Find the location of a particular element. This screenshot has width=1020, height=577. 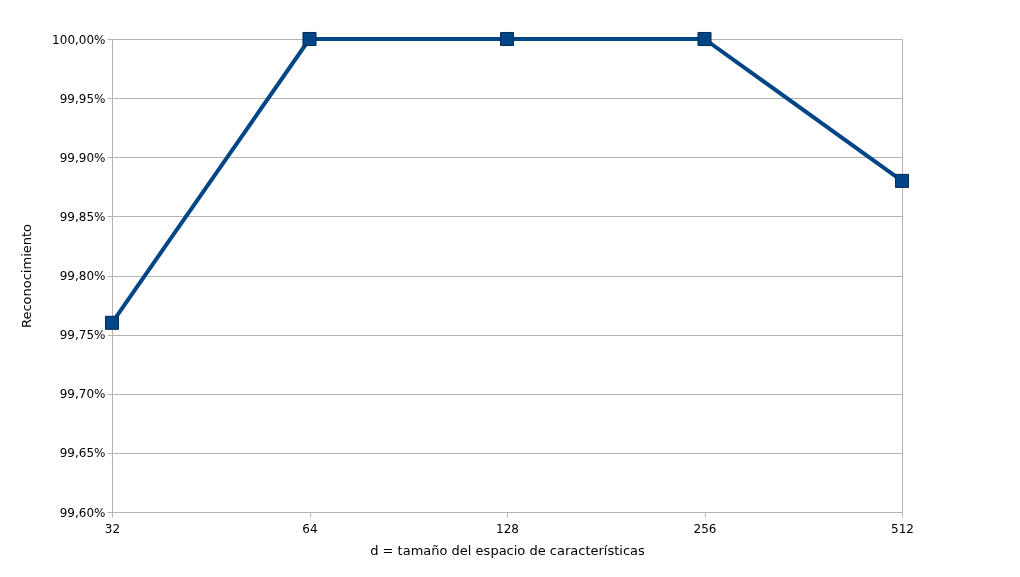

x-axis-title: d = tamaño del espacio de características is located at coordinates (508, 550).